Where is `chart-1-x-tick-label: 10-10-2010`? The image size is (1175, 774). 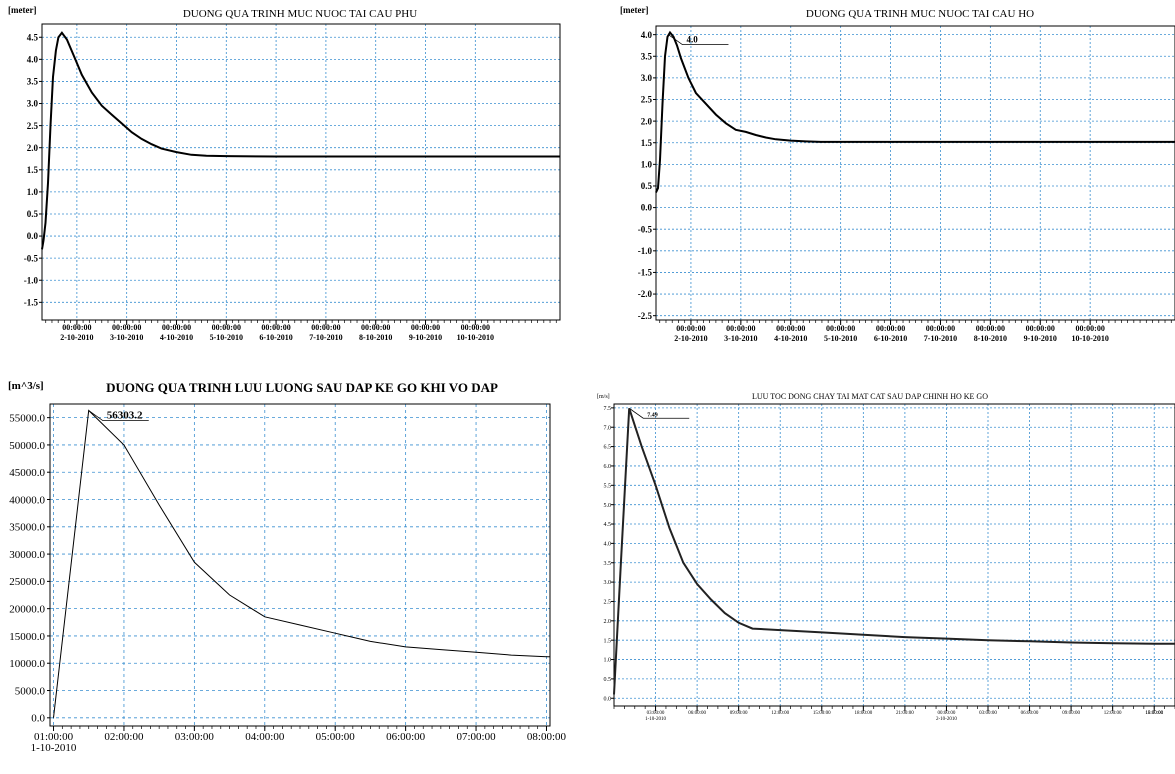
chart-1-x-tick-label: 10-10-2010 is located at coordinates (475, 337).